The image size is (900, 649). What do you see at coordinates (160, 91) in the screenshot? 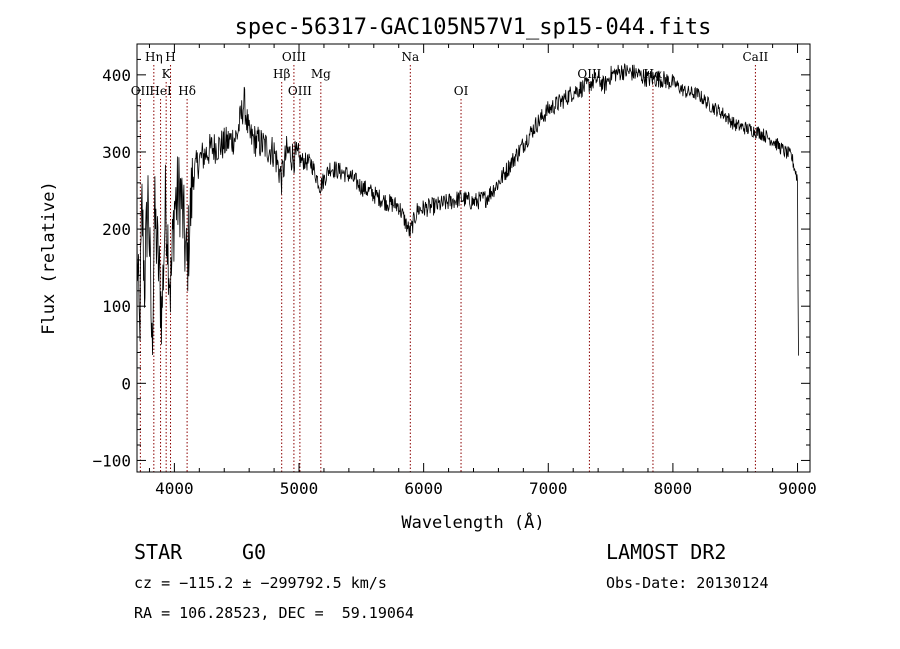
I see `spectral-line-label: HeI` at bounding box center [160, 91].